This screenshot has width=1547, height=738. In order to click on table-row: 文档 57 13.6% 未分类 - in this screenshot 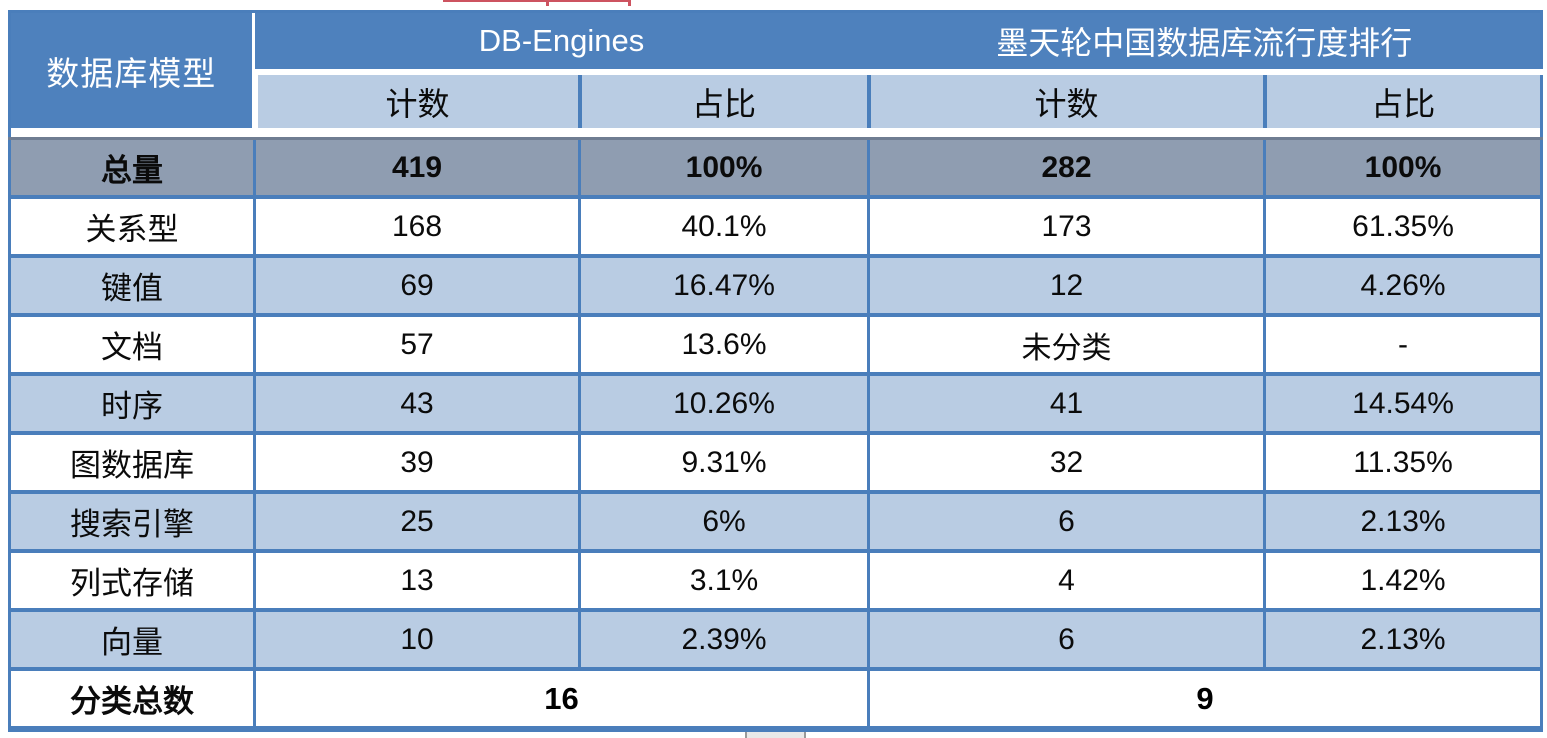, I will do `click(775, 343)`.